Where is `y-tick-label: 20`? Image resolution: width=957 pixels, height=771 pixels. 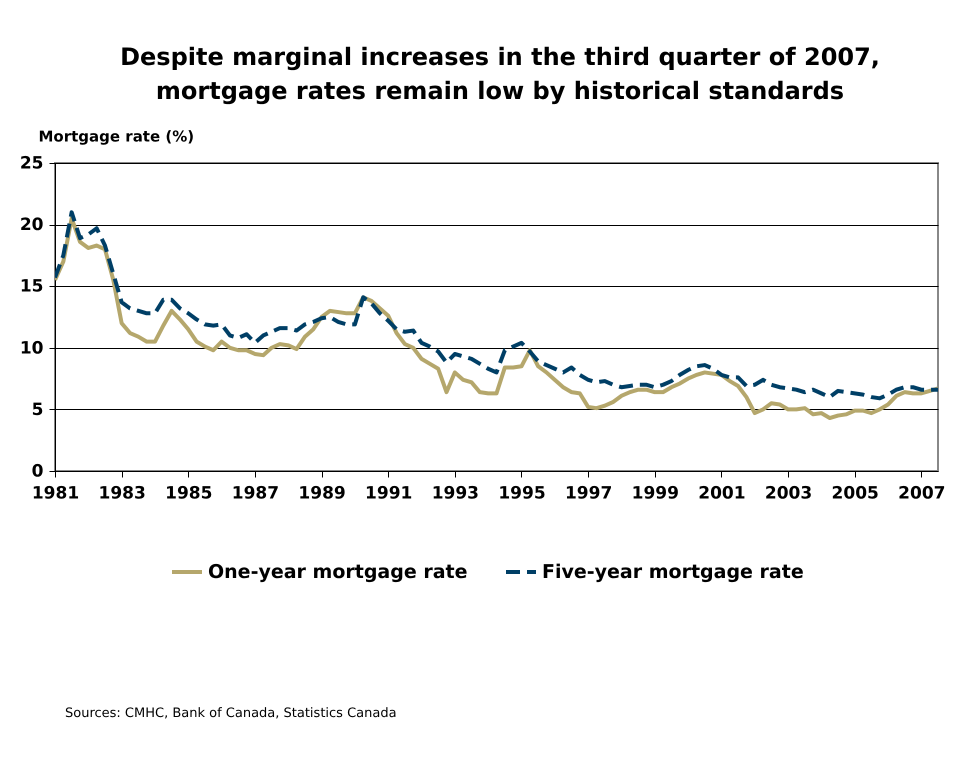
y-tick-label: 20 is located at coordinates (32, 225).